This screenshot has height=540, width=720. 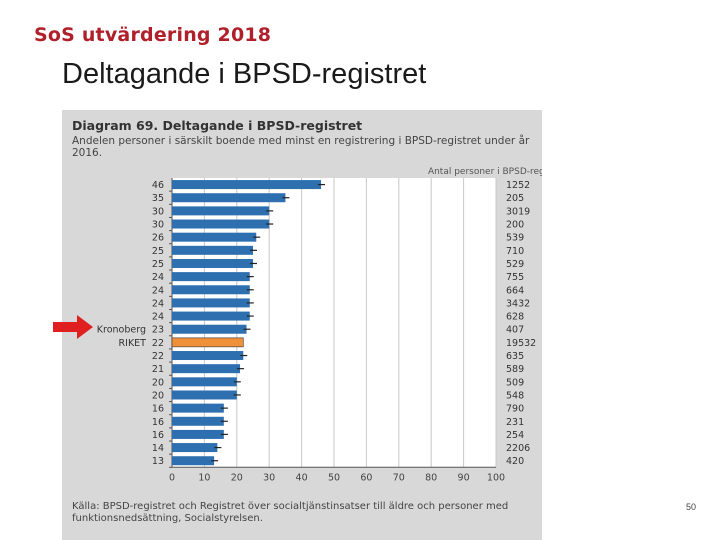 I want to click on count-label: 2206, so click(x=518, y=448).